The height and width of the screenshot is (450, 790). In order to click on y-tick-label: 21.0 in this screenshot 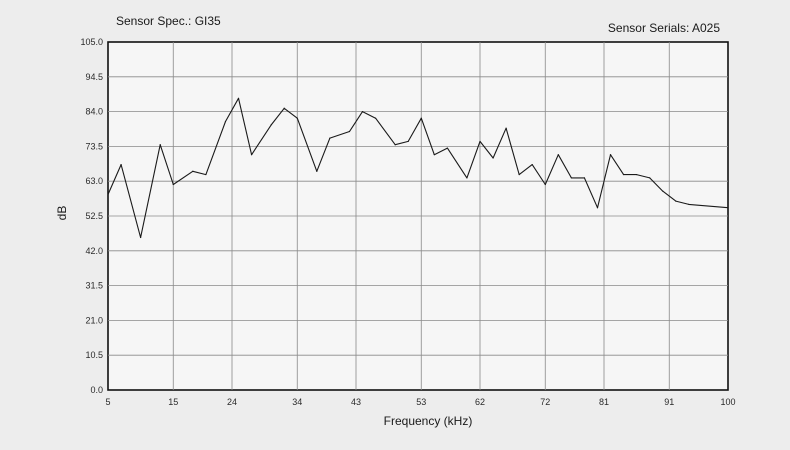, I will do `click(94, 320)`.